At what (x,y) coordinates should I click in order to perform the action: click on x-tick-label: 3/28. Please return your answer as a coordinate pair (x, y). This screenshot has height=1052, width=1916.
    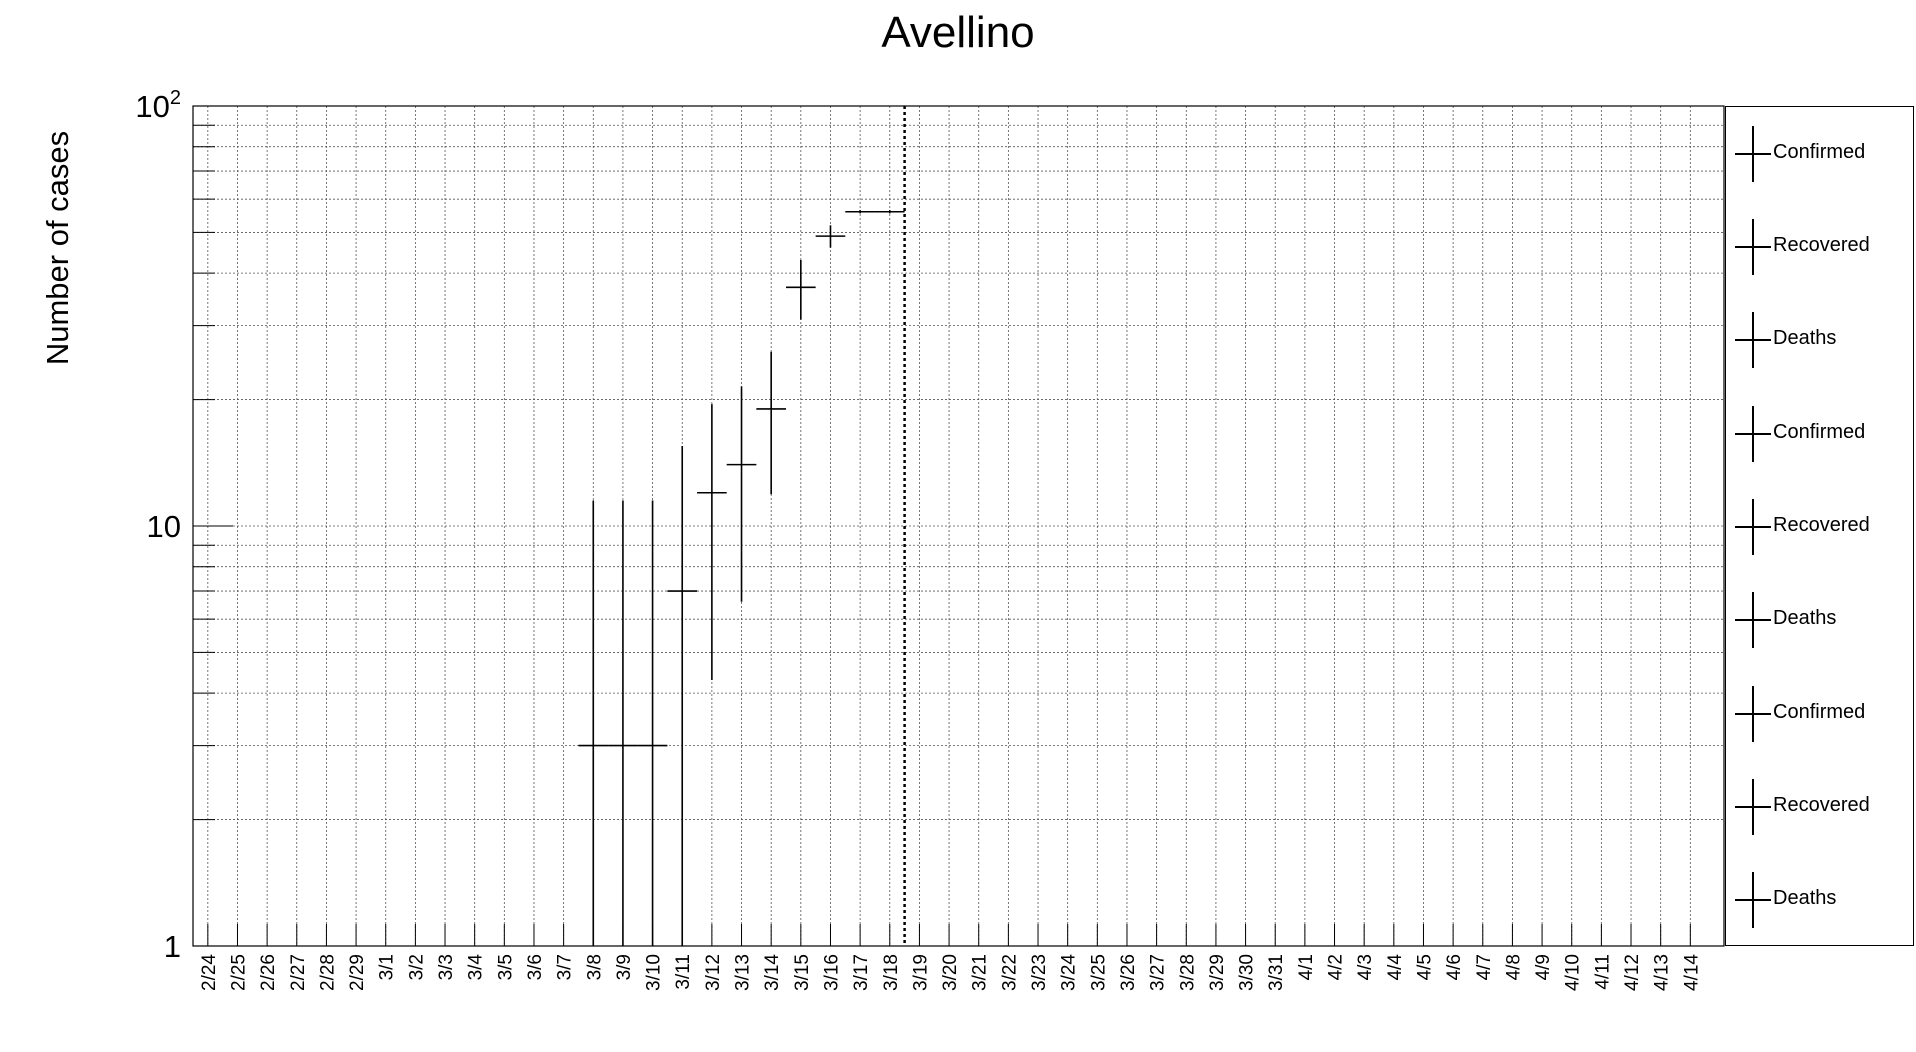
    Looking at the image, I should click on (1187, 972).